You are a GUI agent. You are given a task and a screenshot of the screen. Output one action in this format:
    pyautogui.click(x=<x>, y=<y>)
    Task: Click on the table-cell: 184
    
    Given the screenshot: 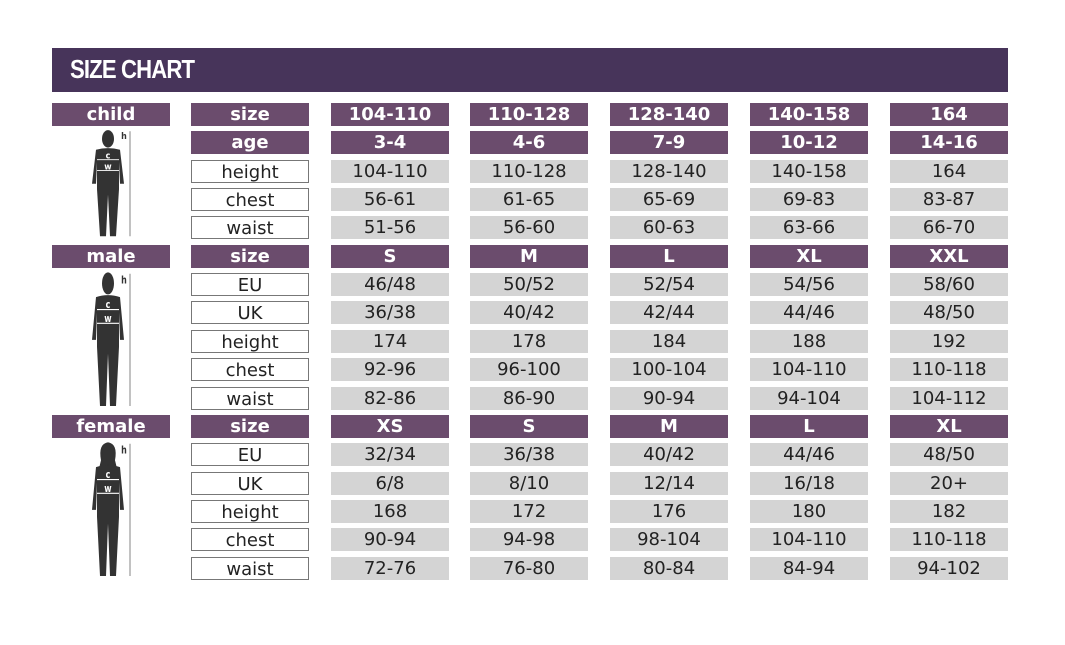 What is the action you would take?
    pyautogui.click(x=669, y=341)
    